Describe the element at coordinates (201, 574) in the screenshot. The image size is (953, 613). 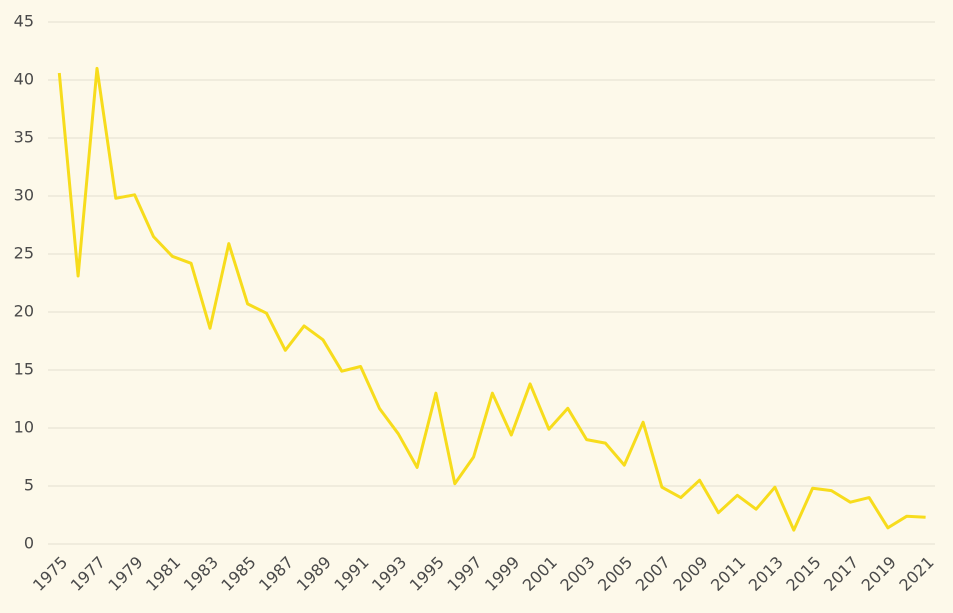
I see `x-tick-label: 1983` at that location.